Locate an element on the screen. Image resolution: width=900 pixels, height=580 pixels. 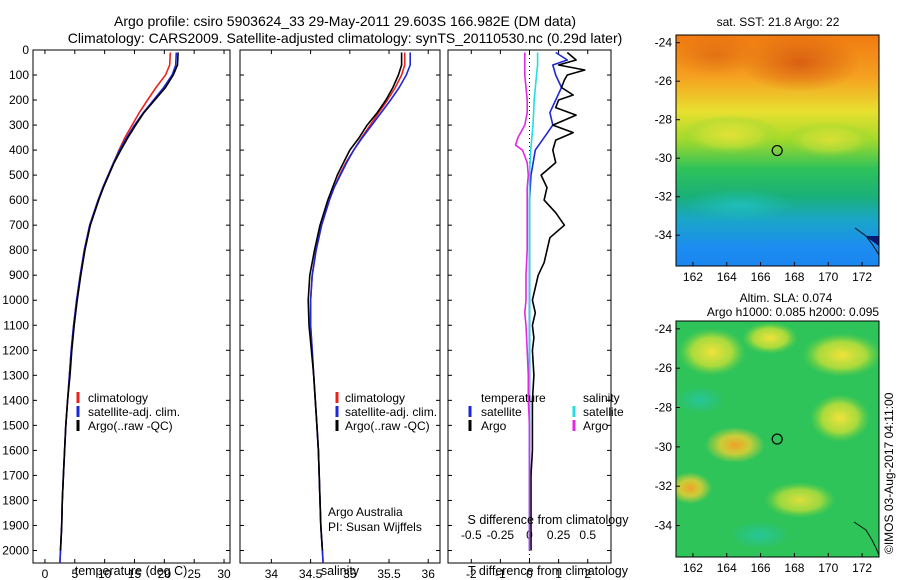
map-y-tick-label: -26 is located at coordinates (664, 81).